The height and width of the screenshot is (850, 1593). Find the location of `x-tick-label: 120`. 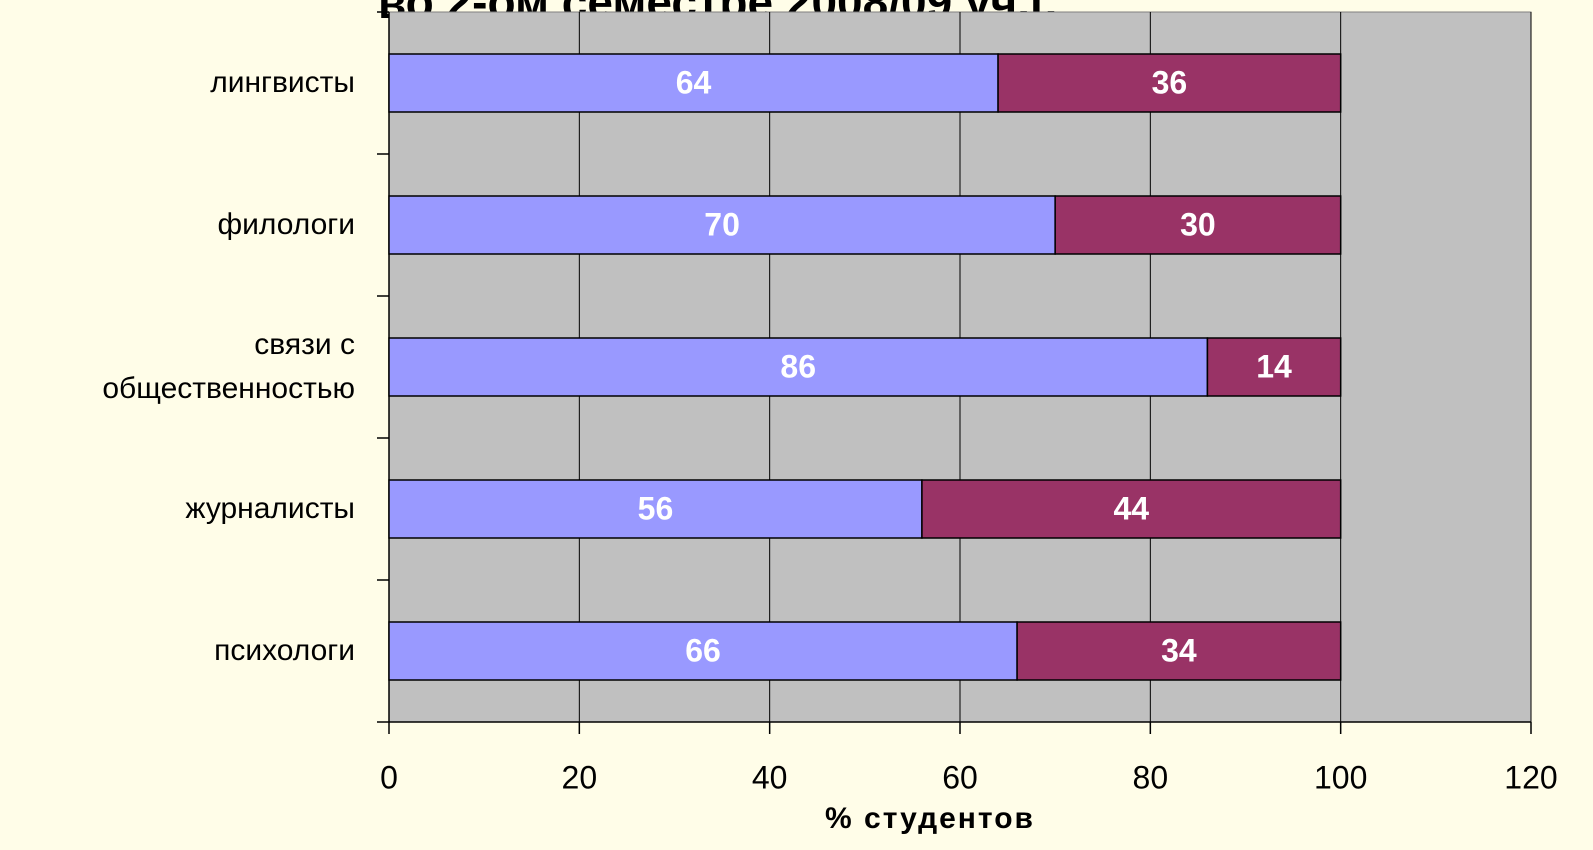

x-tick-label: 120 is located at coordinates (1530, 777).